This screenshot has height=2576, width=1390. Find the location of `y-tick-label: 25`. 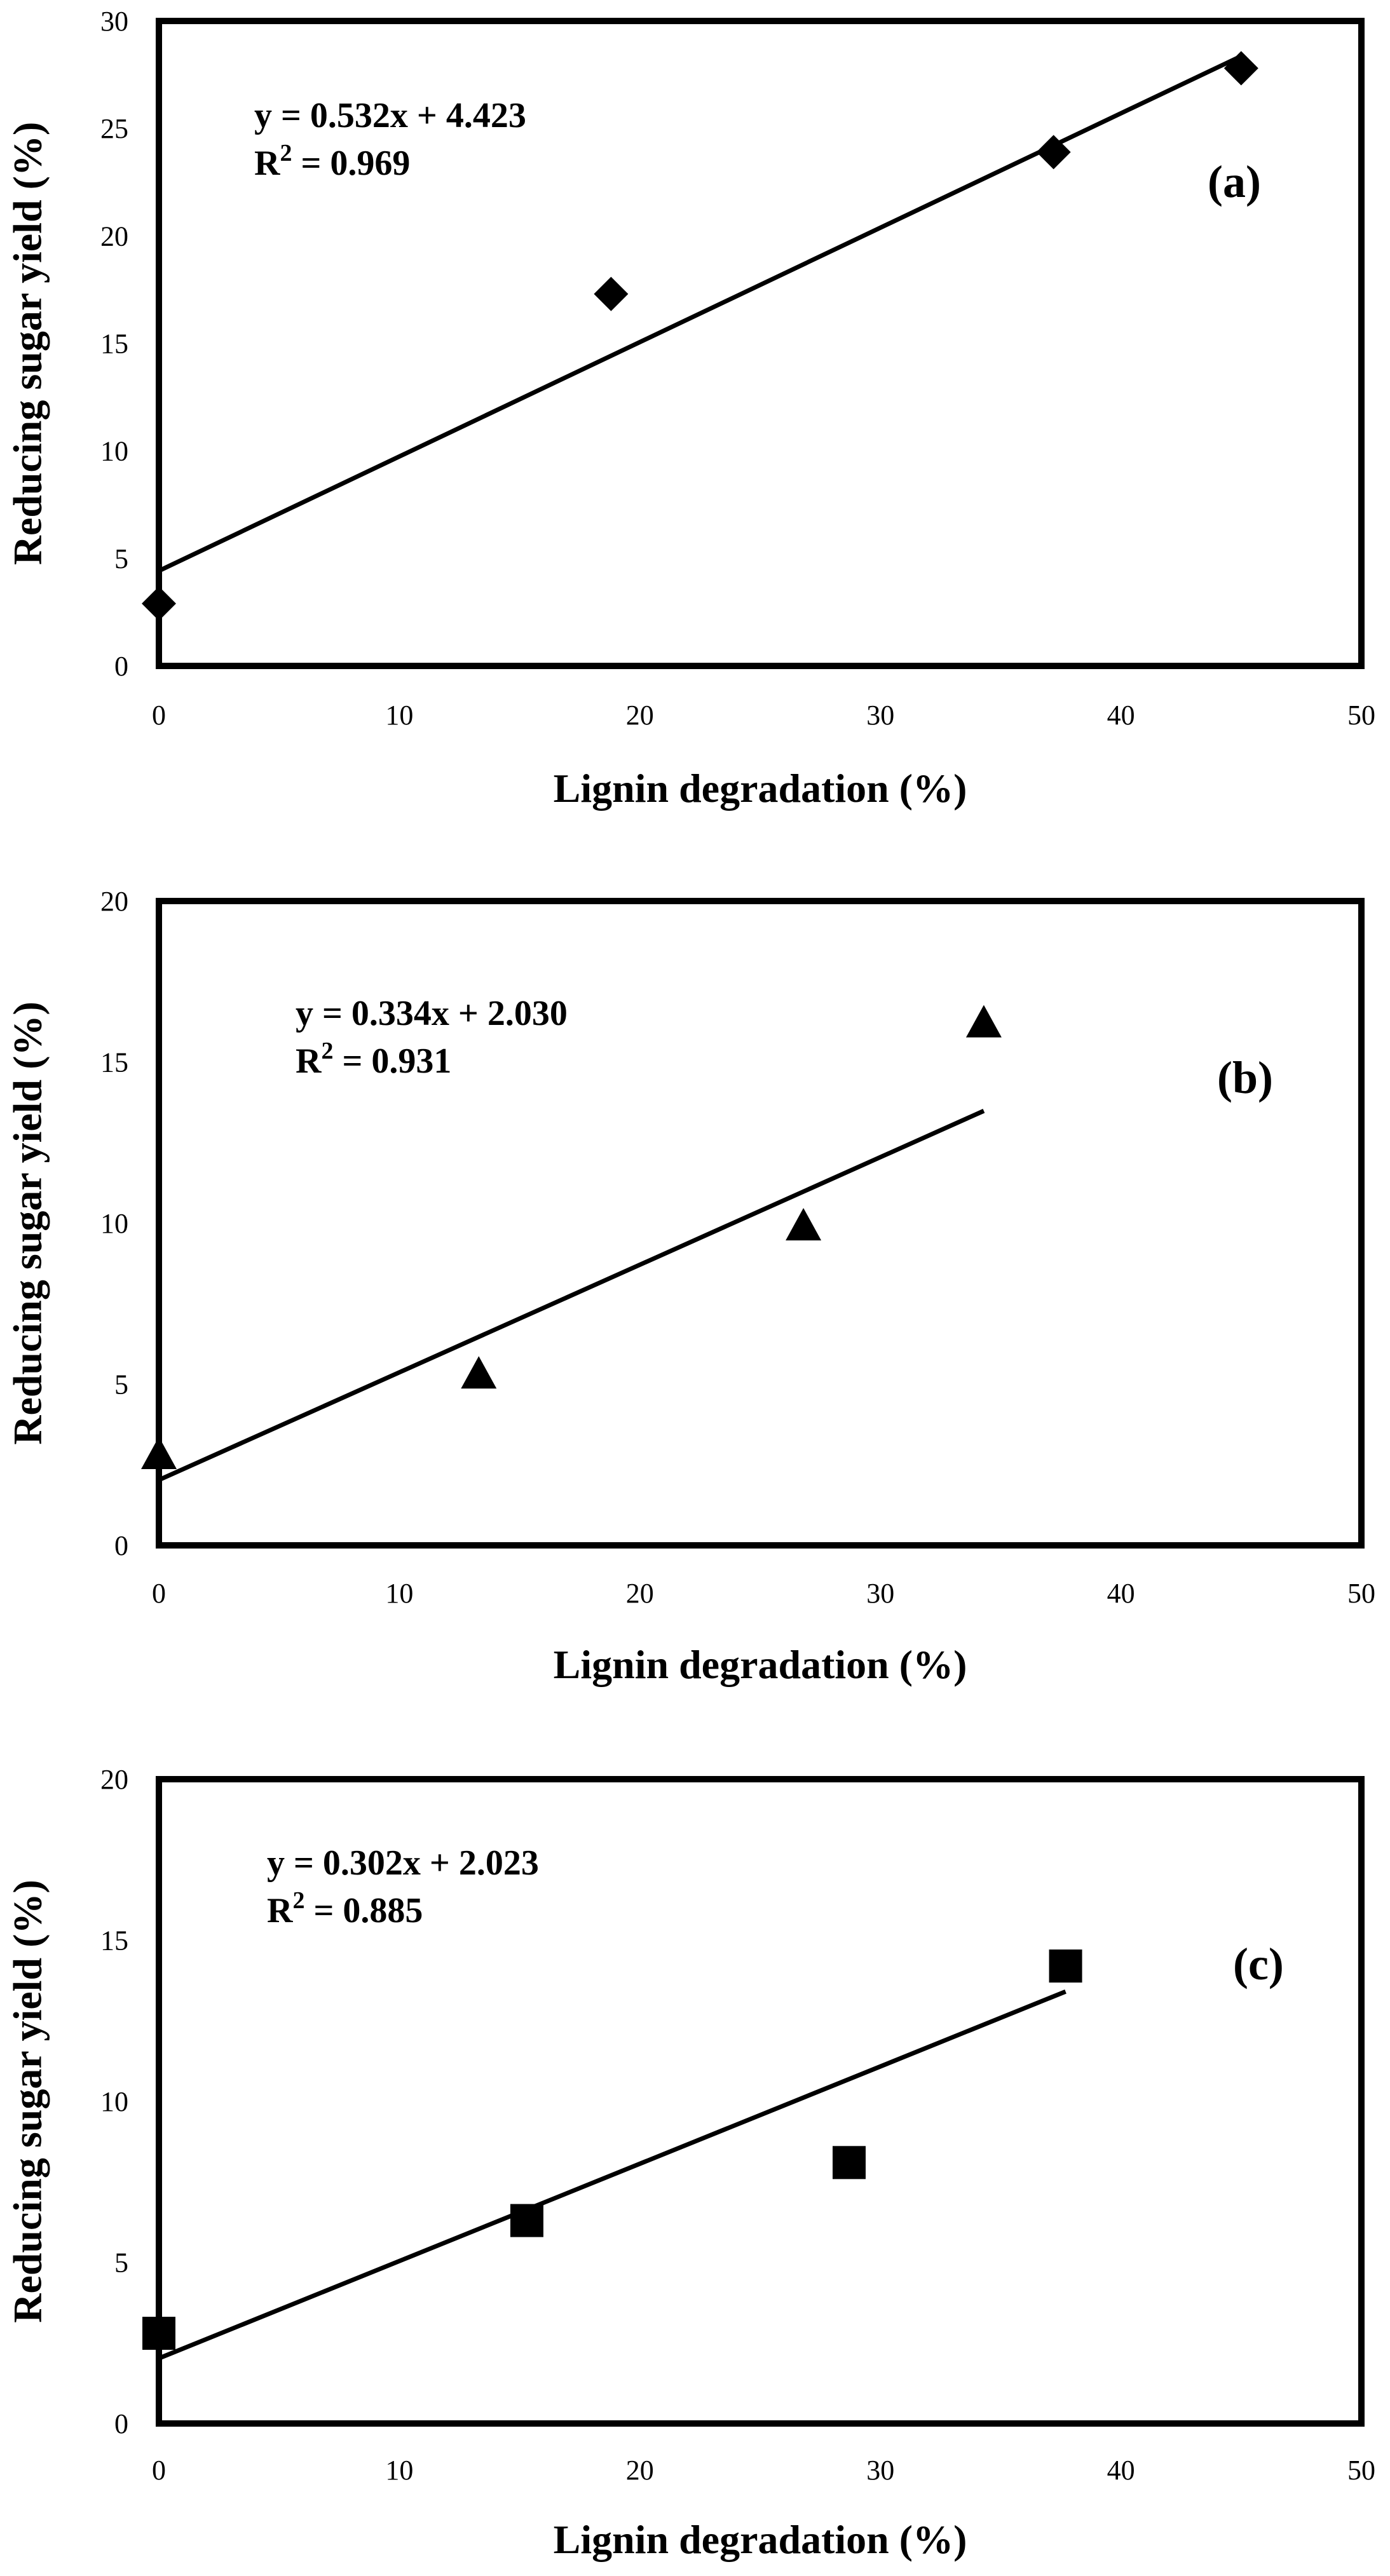

y-tick-label: 25 is located at coordinates (114, 128).